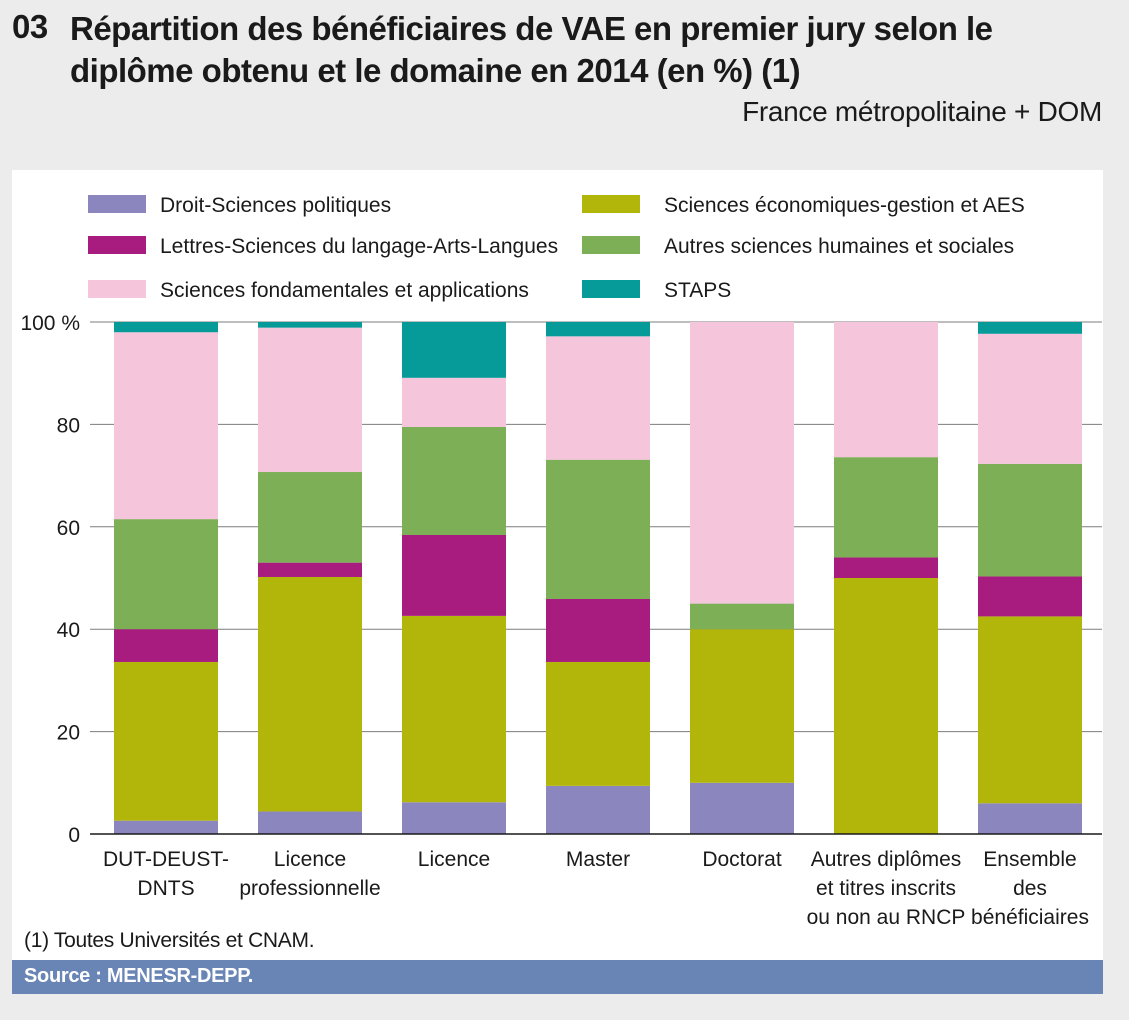 This screenshot has height=1020, width=1129. I want to click on x-tick-label: et titres inscrits, so click(886, 888).